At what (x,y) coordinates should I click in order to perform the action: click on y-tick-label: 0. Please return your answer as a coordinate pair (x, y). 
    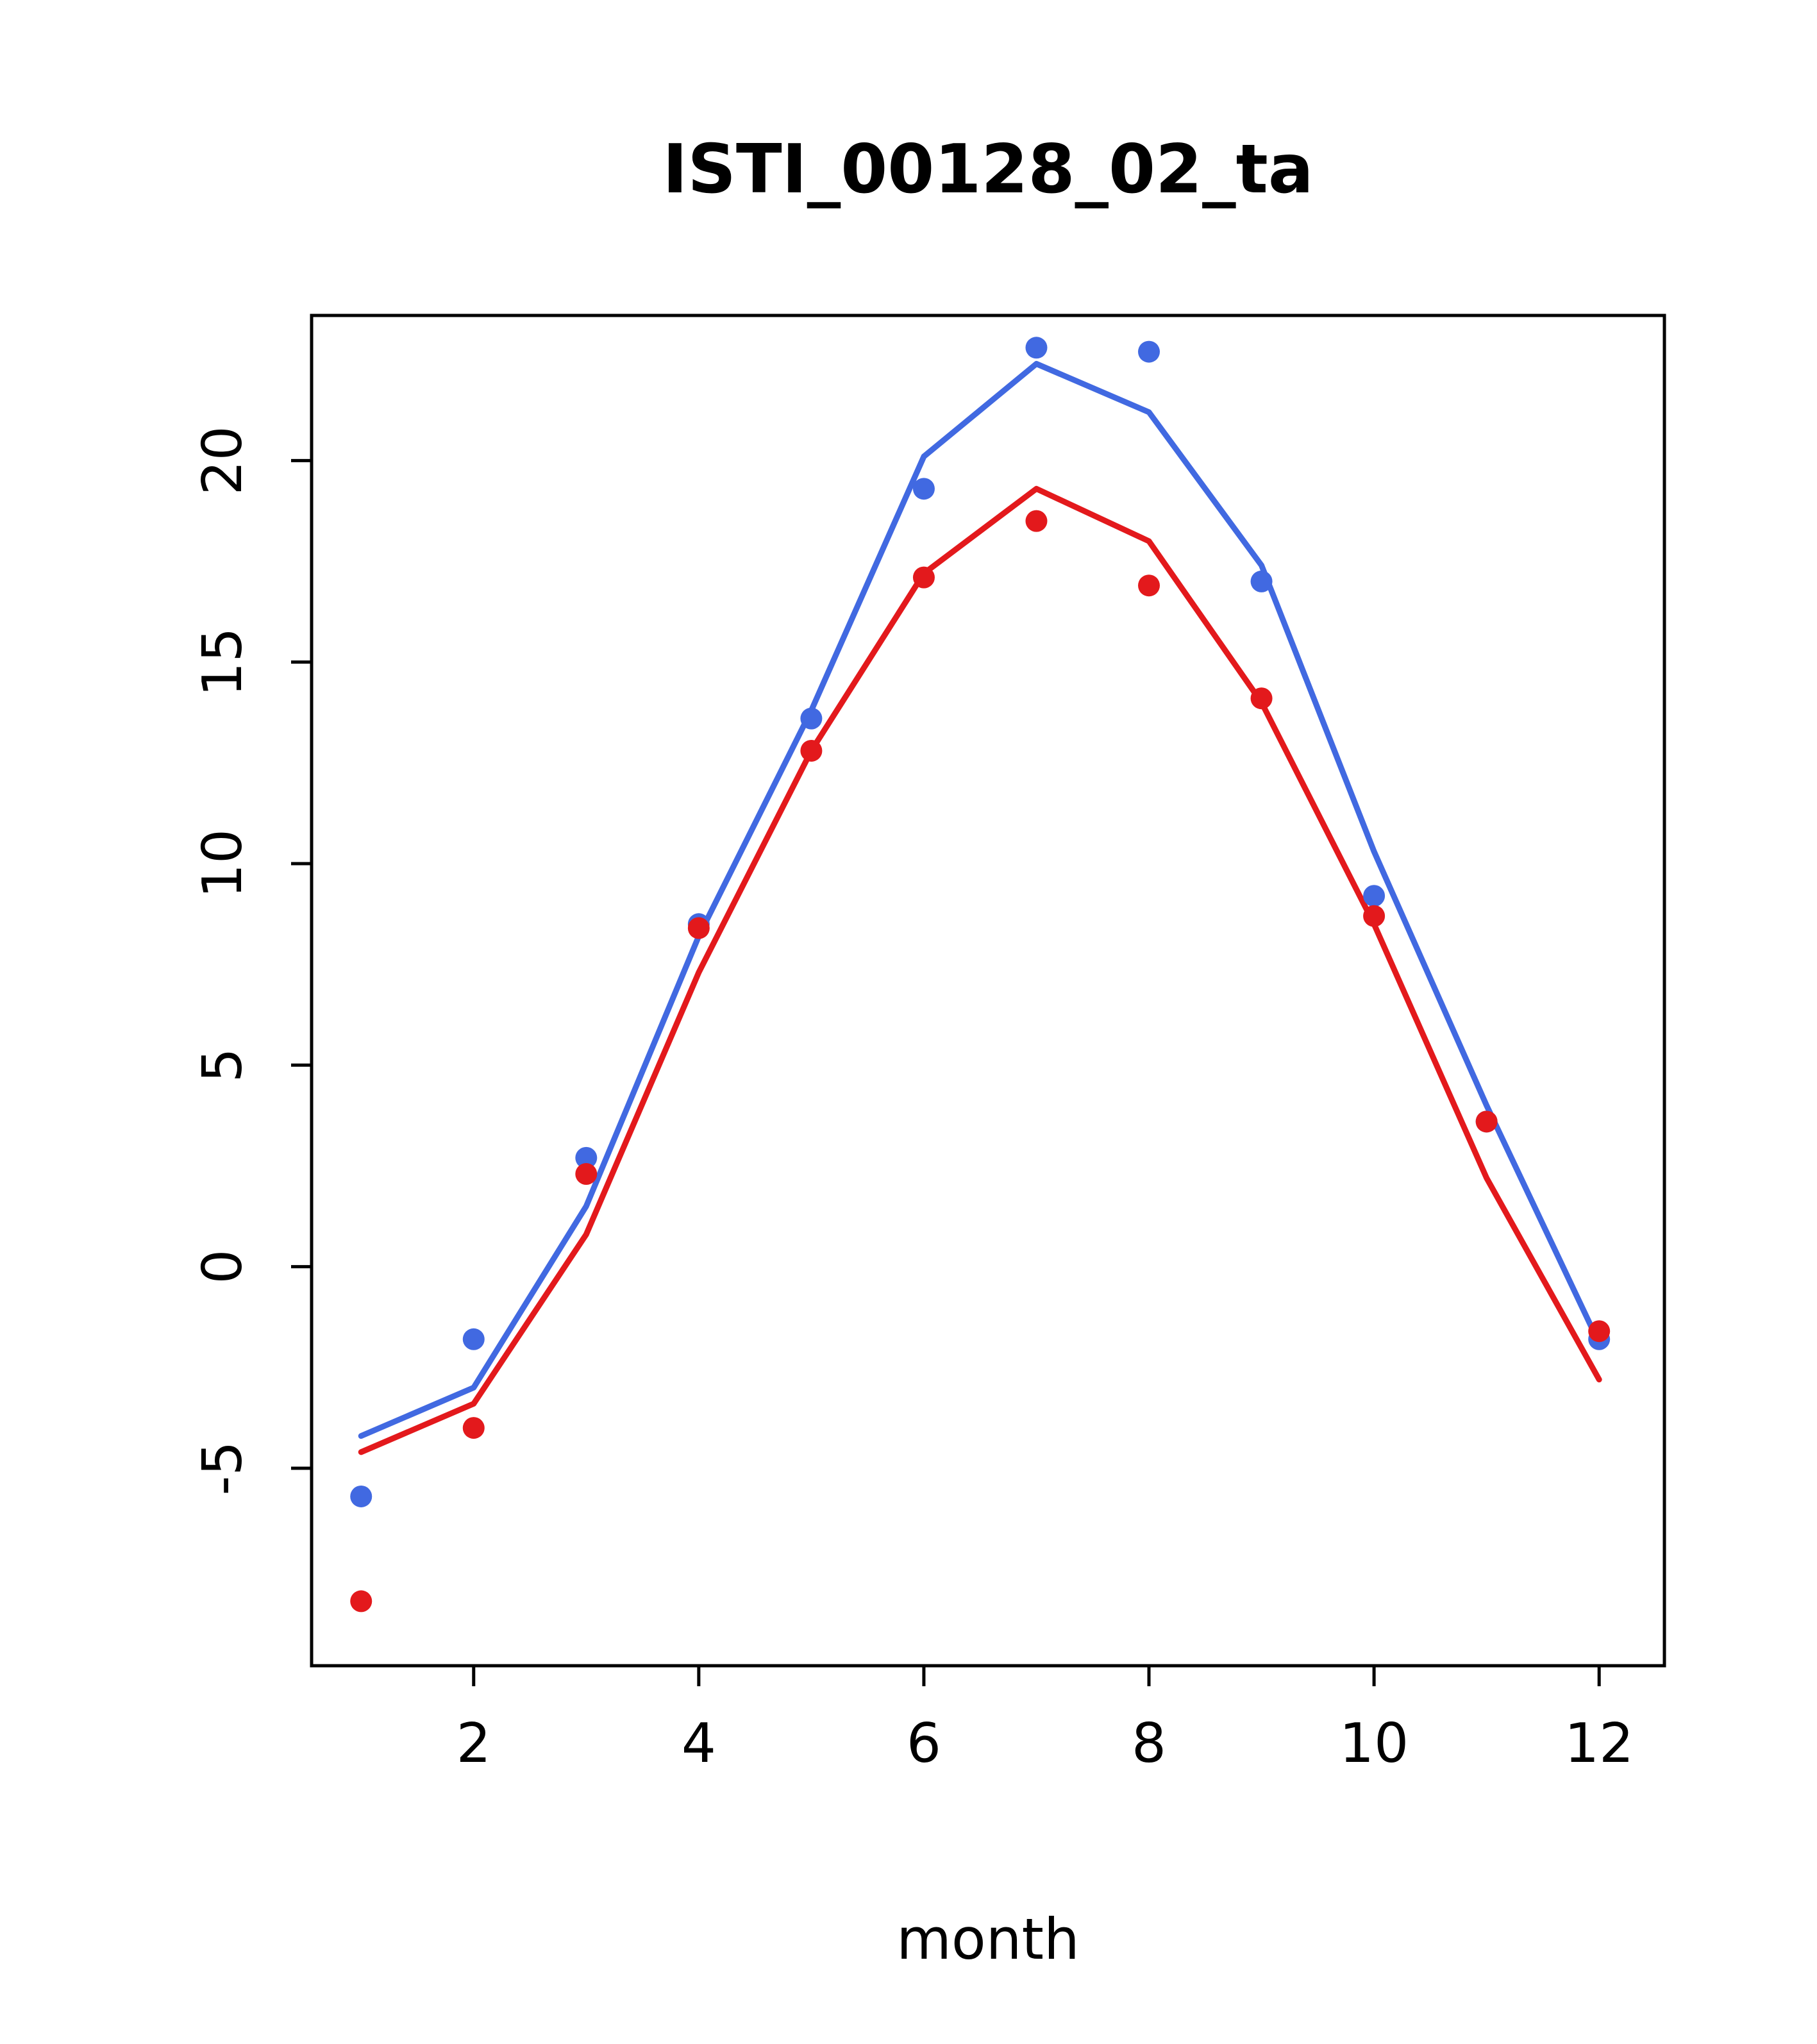
    Looking at the image, I should click on (223, 1267).